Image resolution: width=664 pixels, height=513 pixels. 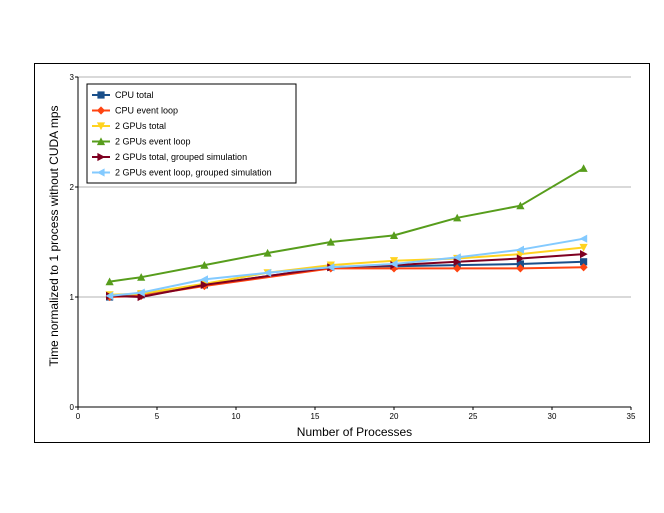 What do you see at coordinates (72, 187) in the screenshot?
I see `y-tick-label: 2` at bounding box center [72, 187].